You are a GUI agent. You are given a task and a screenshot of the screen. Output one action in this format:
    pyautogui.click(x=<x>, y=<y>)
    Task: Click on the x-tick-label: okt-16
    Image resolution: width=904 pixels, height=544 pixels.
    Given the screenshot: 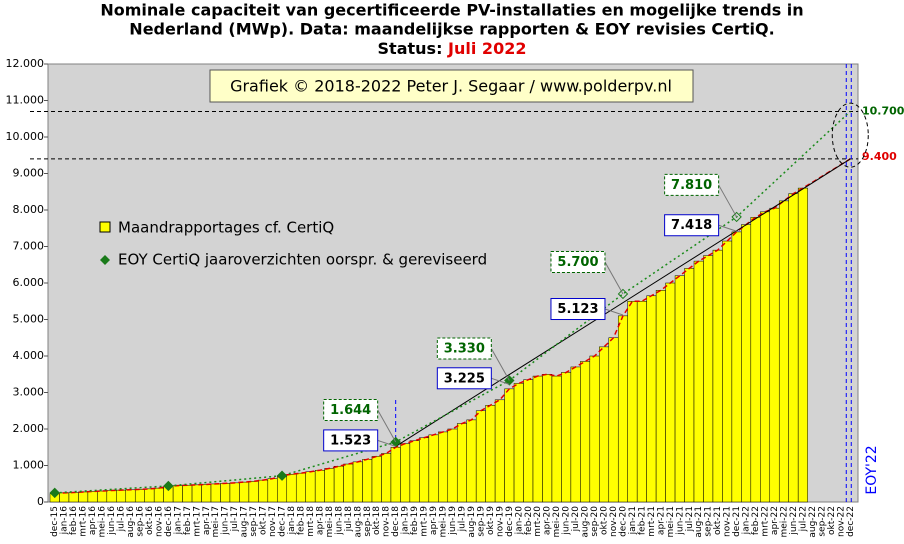 What is the action you would take?
    pyautogui.click(x=150, y=520)
    